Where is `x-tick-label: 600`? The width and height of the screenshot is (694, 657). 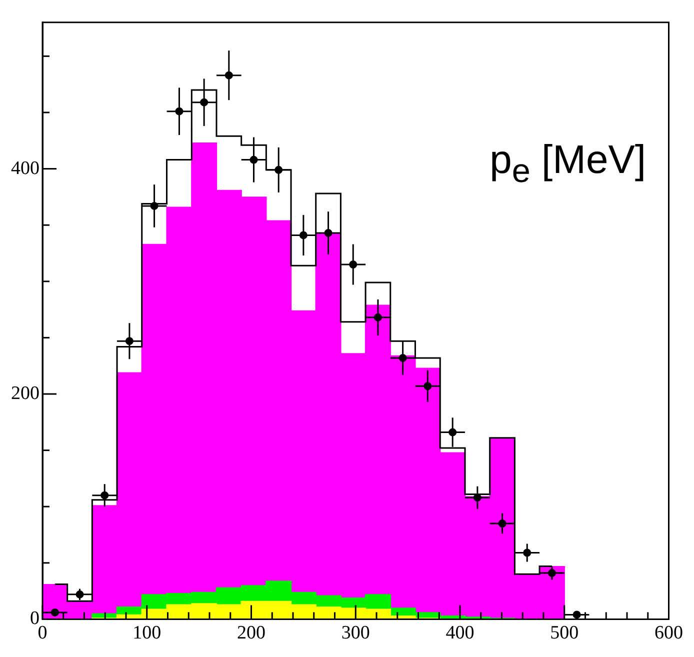
x-tick-label: 600 is located at coordinates (668, 633).